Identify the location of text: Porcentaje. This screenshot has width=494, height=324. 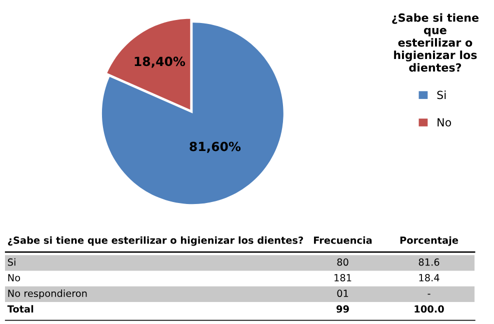
(429, 241).